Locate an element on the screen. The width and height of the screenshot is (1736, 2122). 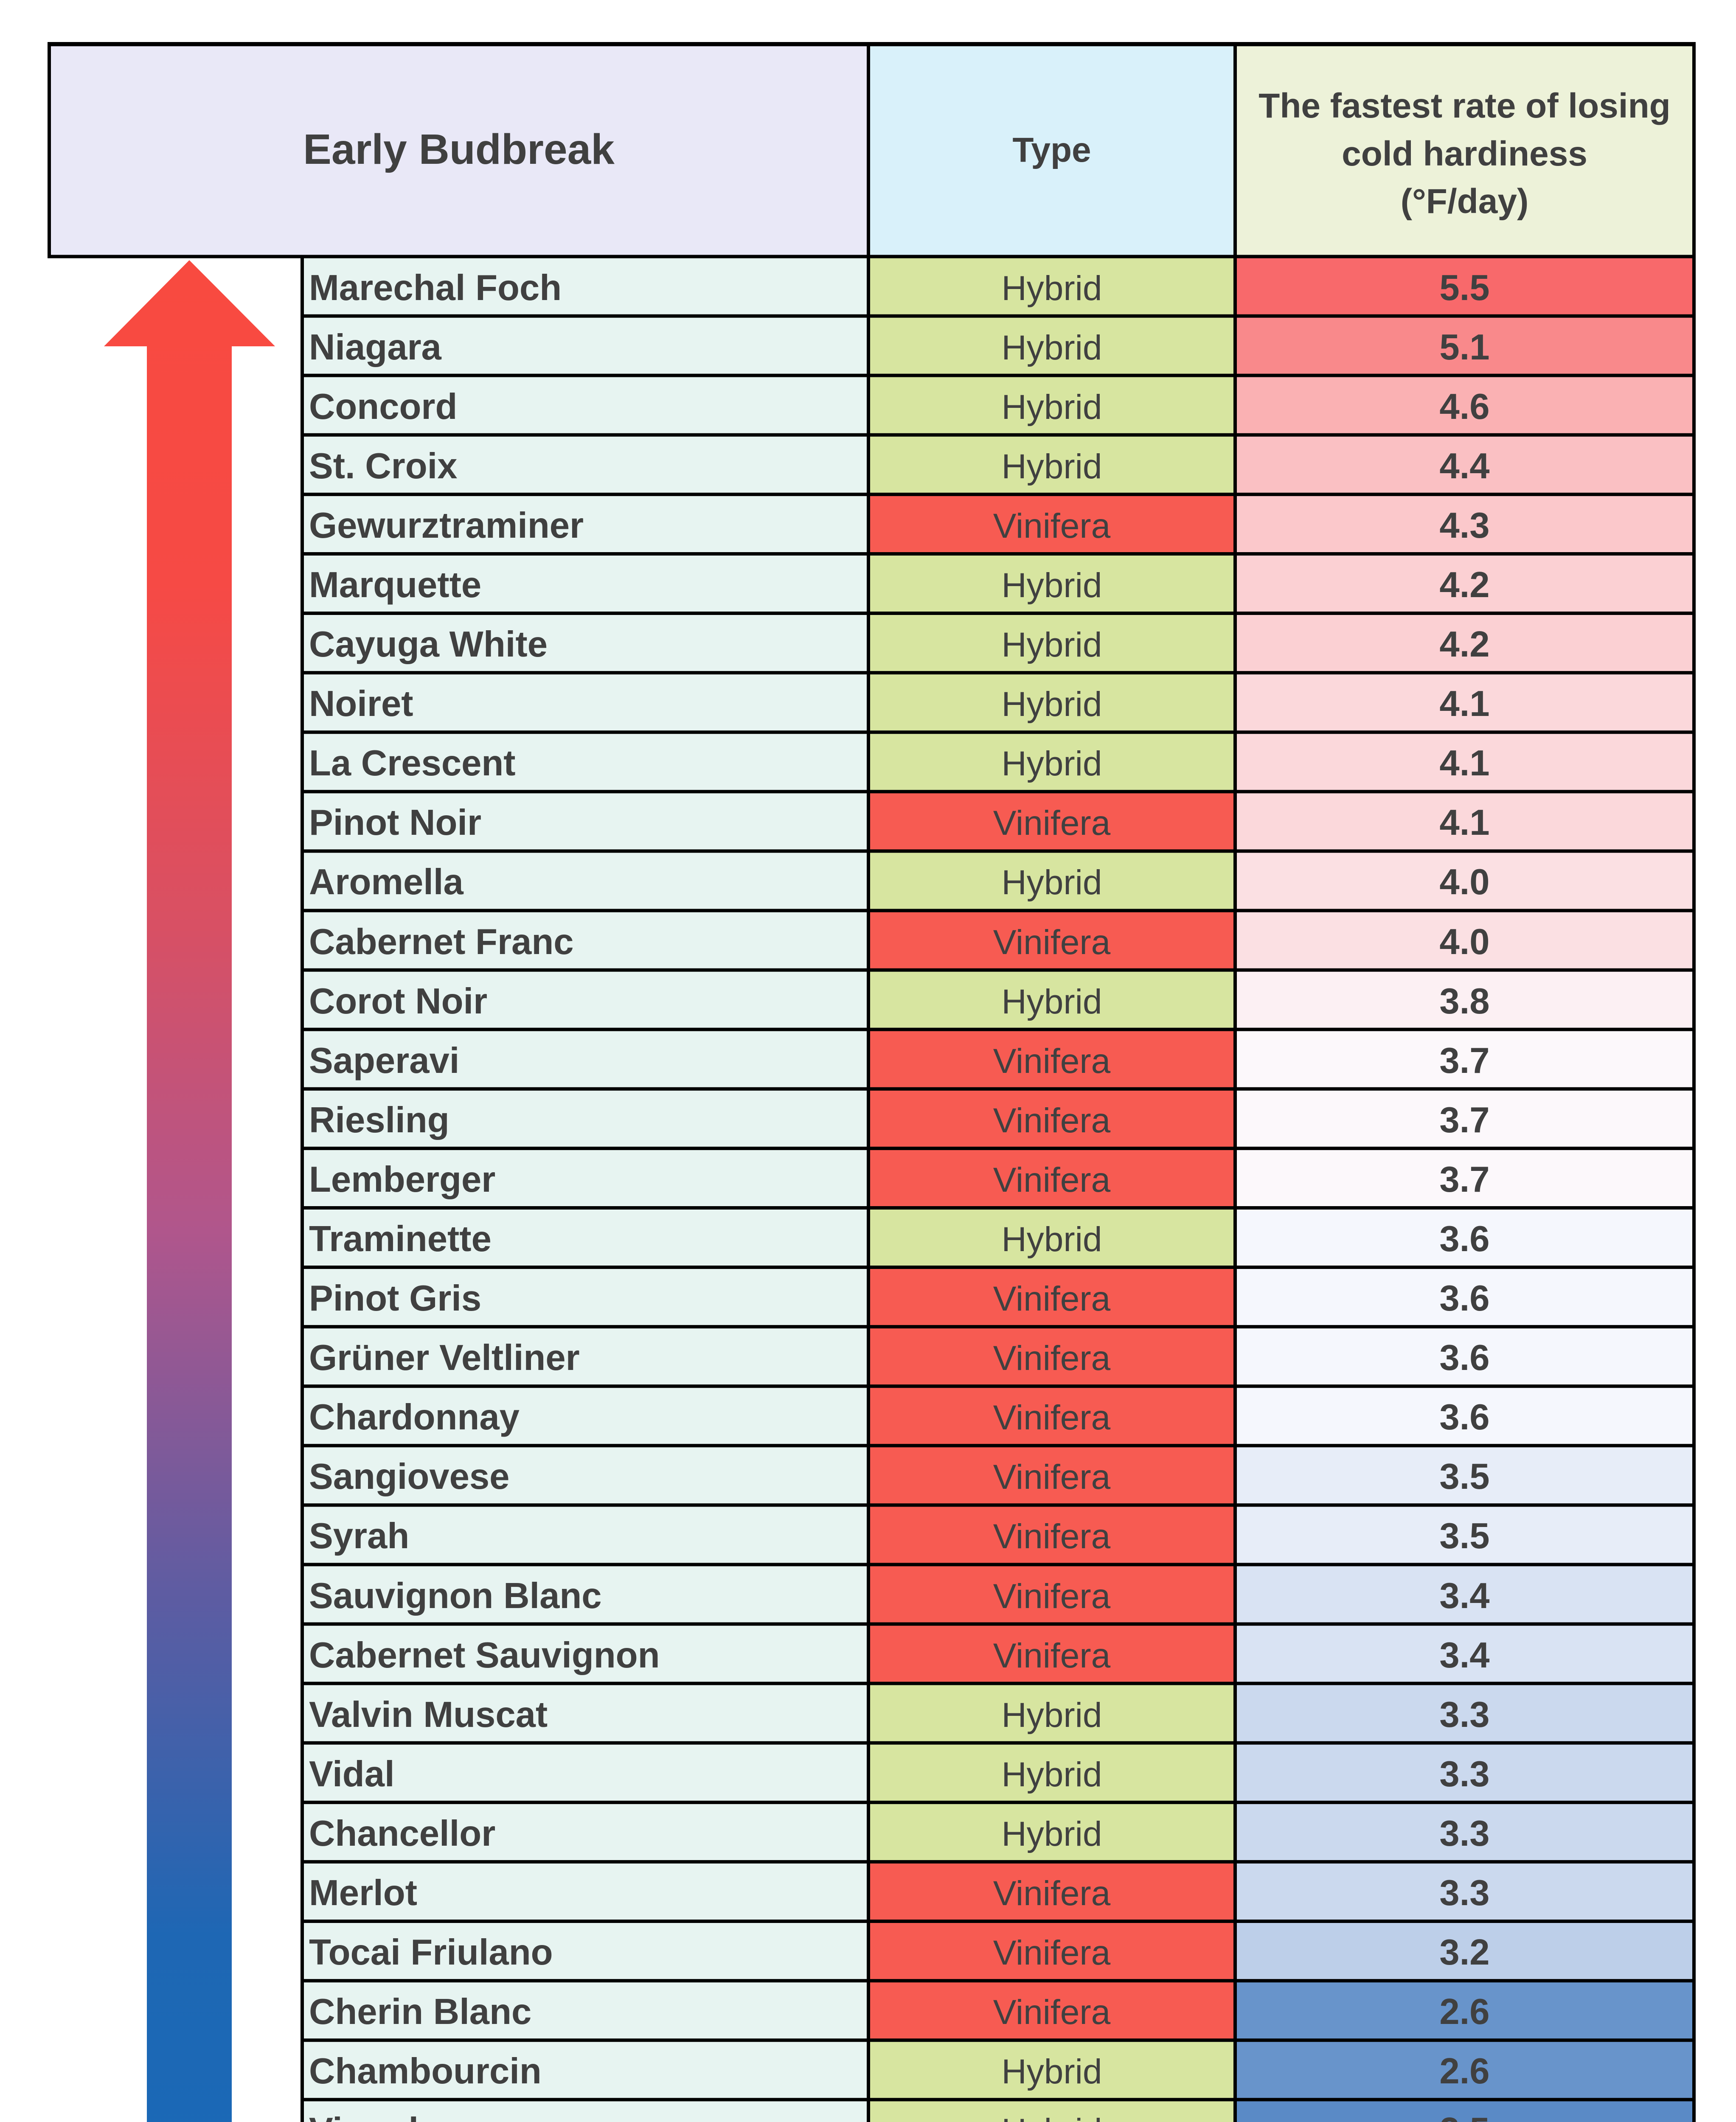
svg-text: Noiret is located at coordinates (361, 704).